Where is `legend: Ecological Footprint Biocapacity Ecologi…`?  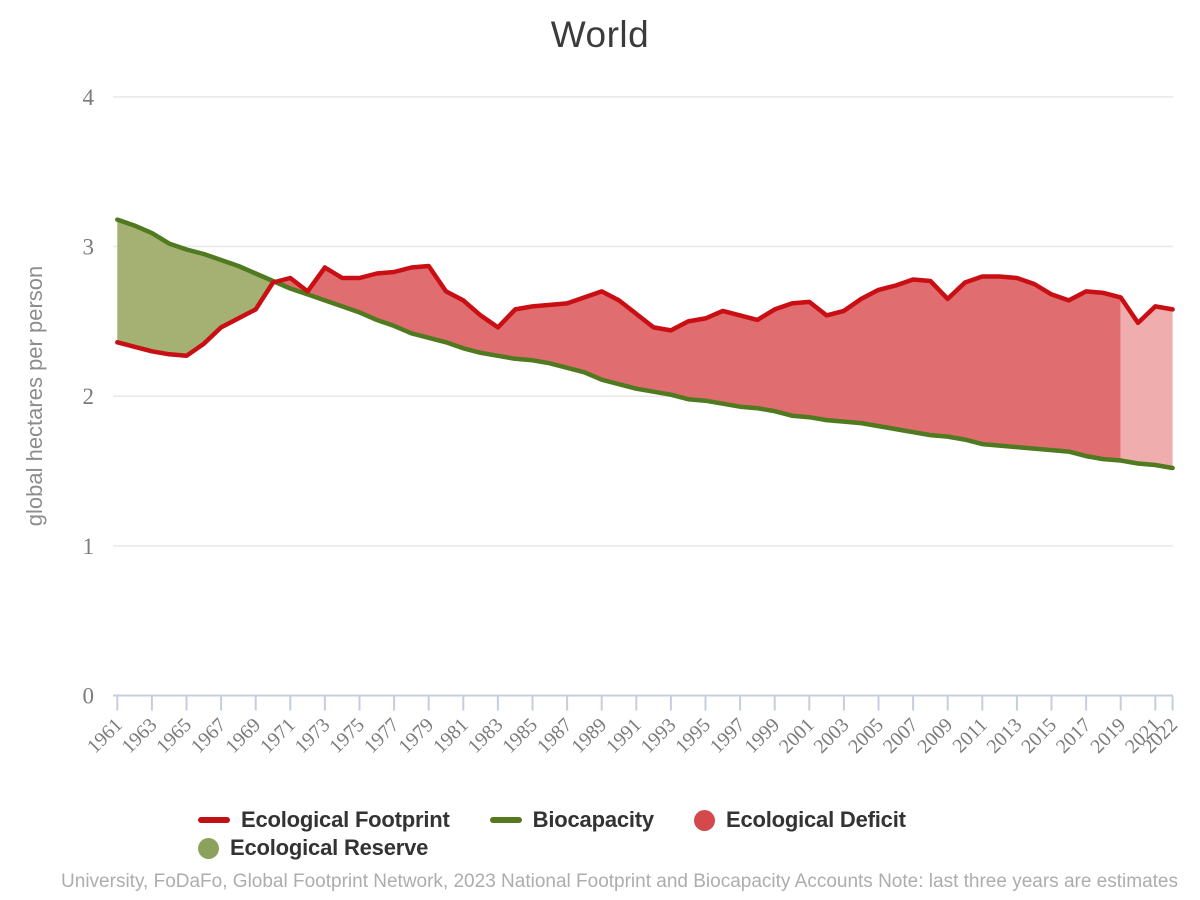
legend: Ecological Footprint Biocapacity Ecologi… is located at coordinates (628, 834).